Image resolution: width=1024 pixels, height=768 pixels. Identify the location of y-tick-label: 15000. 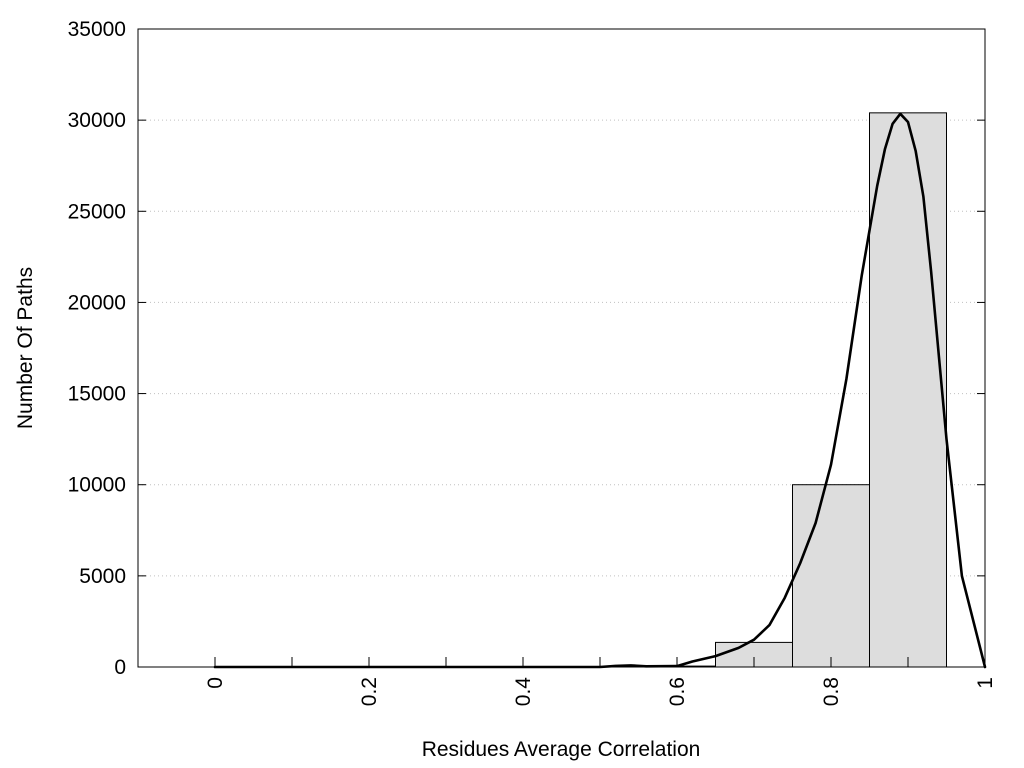
(97, 394).